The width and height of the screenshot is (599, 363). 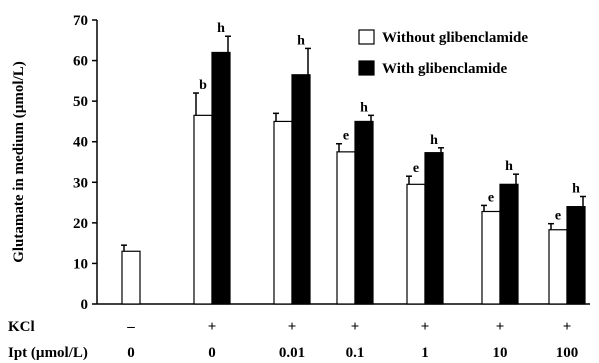 What do you see at coordinates (130, 327) in the screenshot?
I see `kcl-value: –` at bounding box center [130, 327].